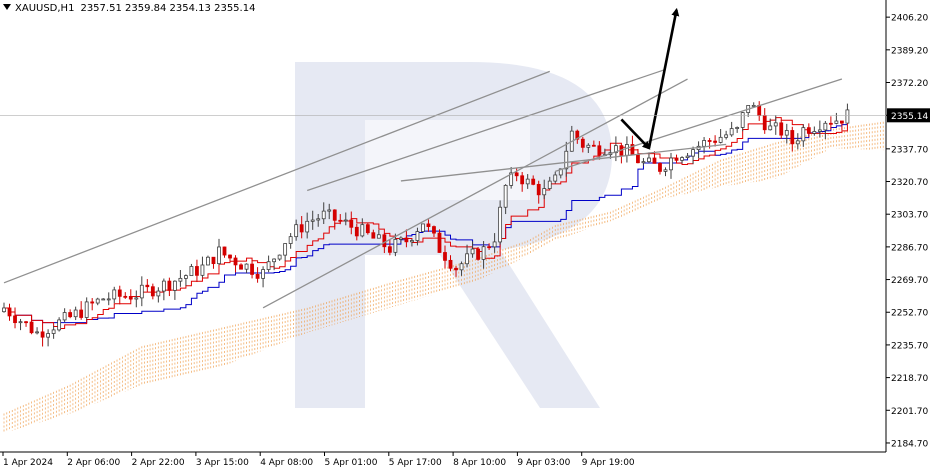  I want to click on y-tick-label: 2286.70, so click(909, 248).